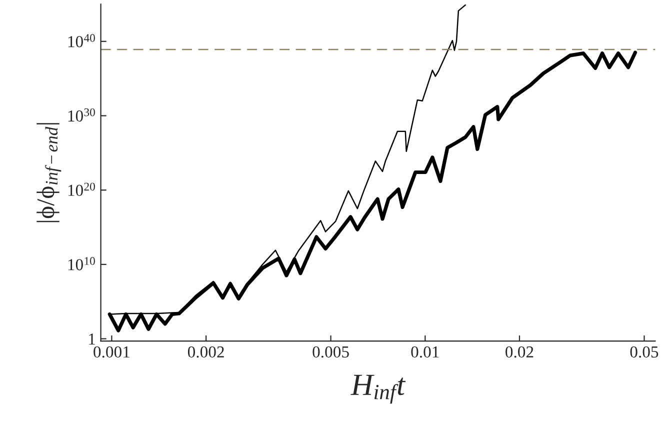 This screenshot has width=672, height=421. I want to click on x-tick-label: 0.02, so click(520, 352).